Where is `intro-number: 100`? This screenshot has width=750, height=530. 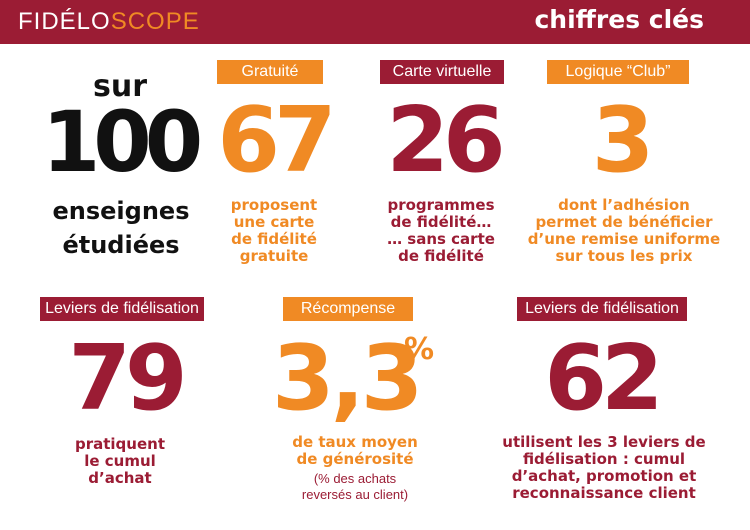 intro-number: 100 is located at coordinates (122, 142).